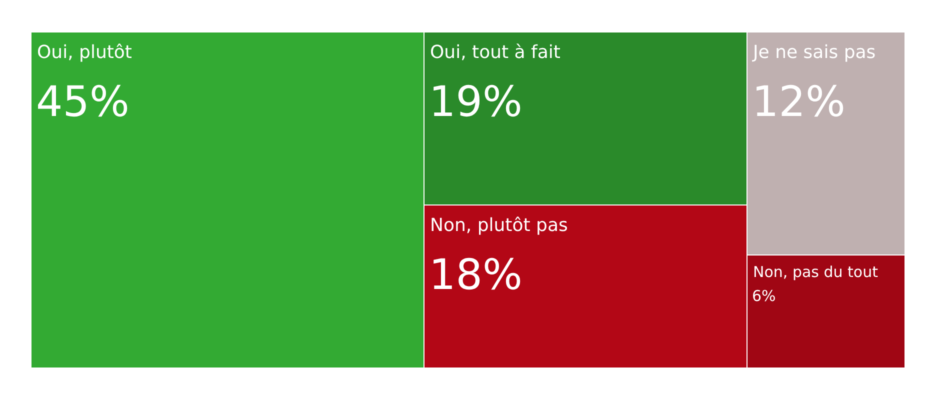 This screenshot has height=400, width=935. What do you see at coordinates (764, 296) in the screenshot?
I see `data-label: 6%` at bounding box center [764, 296].